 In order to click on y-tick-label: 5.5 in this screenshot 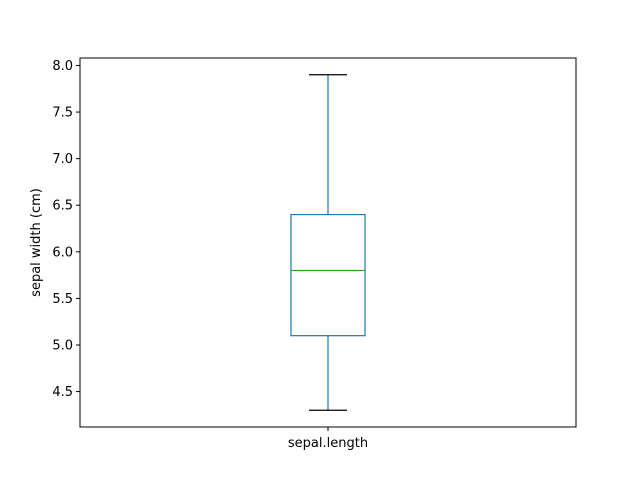, I will do `click(62, 299)`.